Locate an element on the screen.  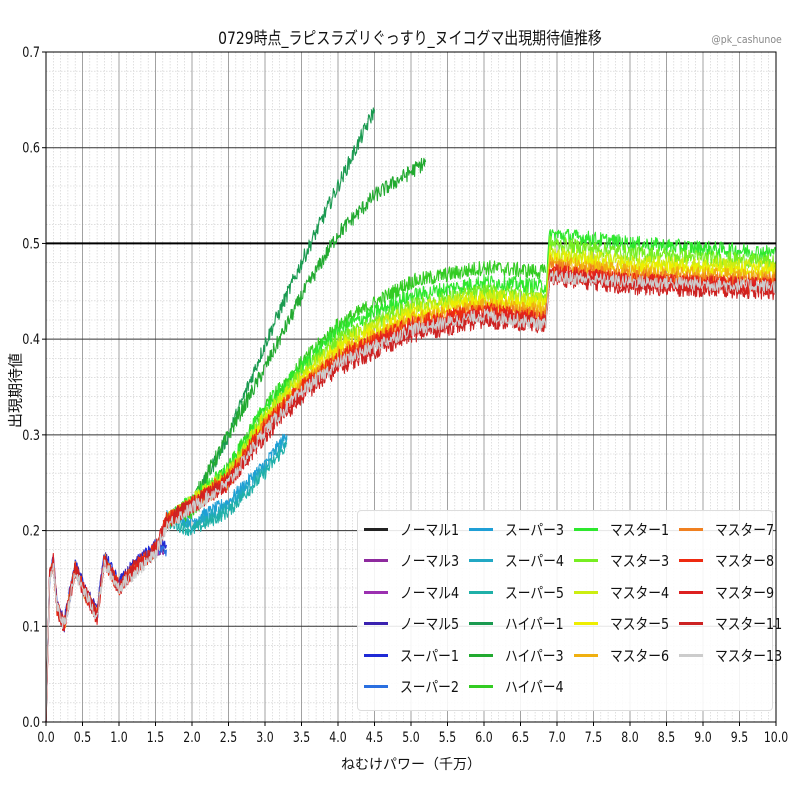
legend-item: マスター11 is located at coordinates (734, 624).